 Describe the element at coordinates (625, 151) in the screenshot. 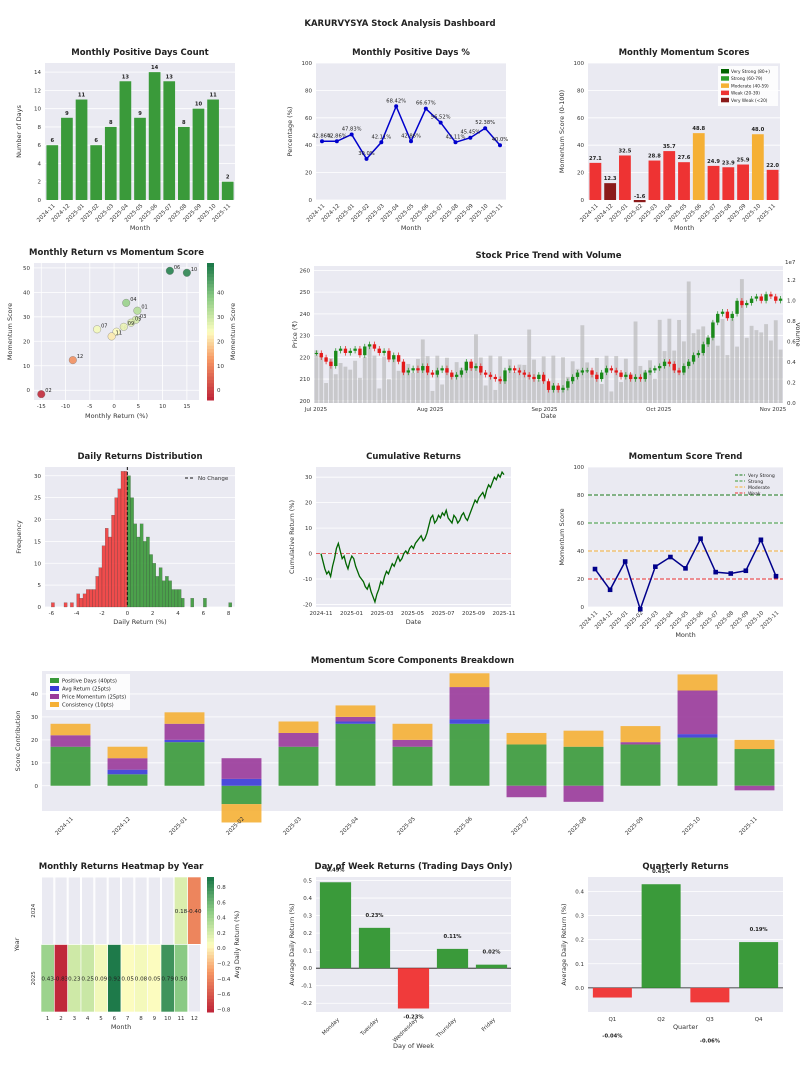

I see `bar-value-label: 32.5` at that location.